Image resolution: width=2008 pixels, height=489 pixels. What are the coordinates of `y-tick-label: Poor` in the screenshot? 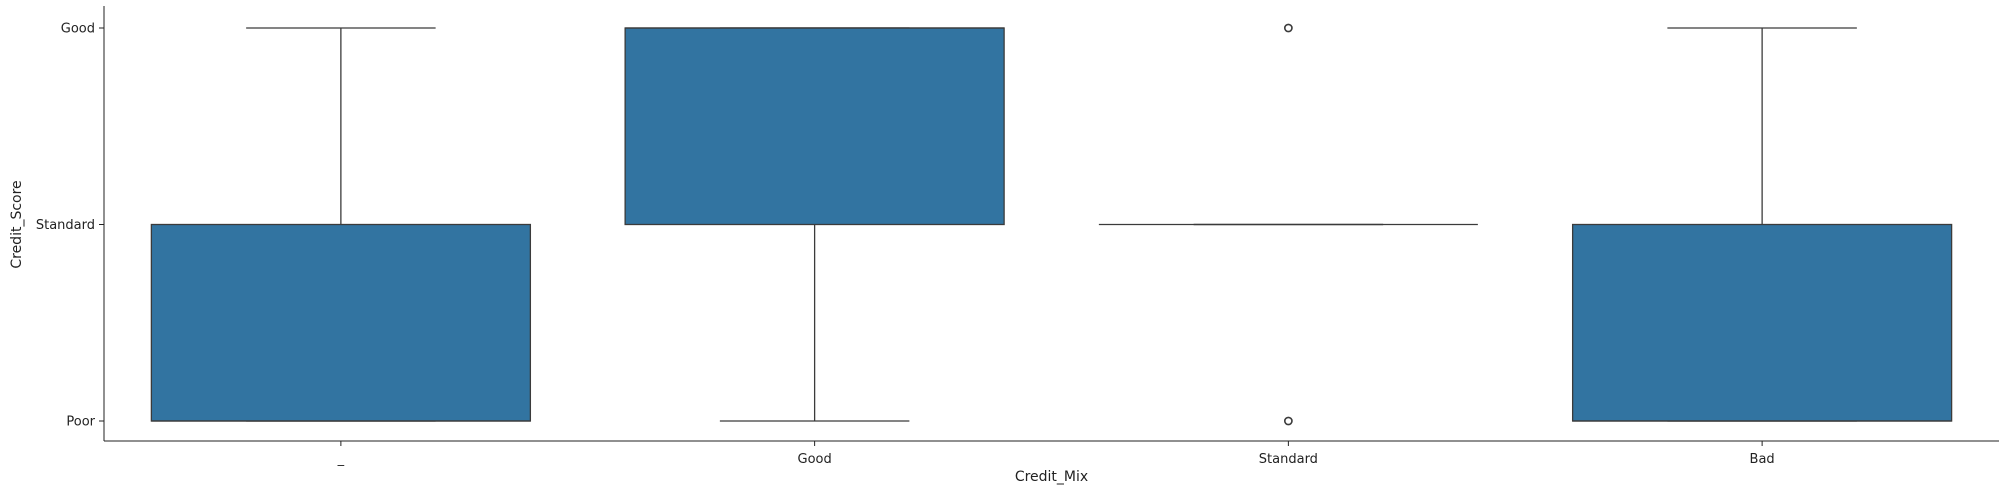 It's located at (80, 422).